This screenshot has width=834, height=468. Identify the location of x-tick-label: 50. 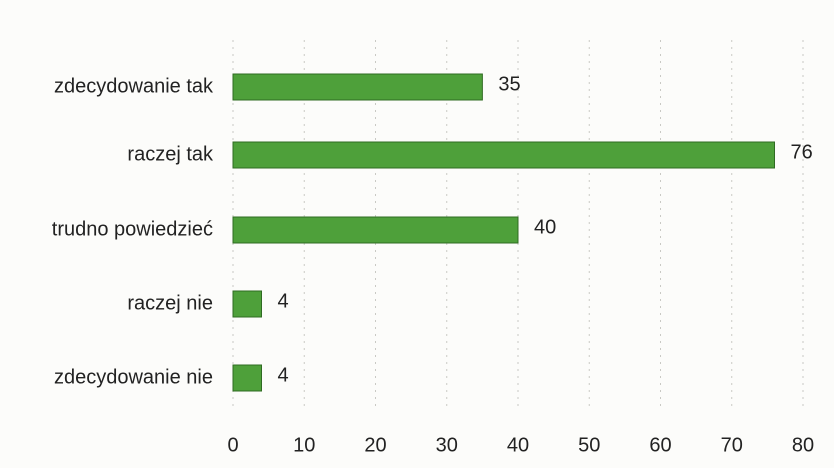
(589, 445).